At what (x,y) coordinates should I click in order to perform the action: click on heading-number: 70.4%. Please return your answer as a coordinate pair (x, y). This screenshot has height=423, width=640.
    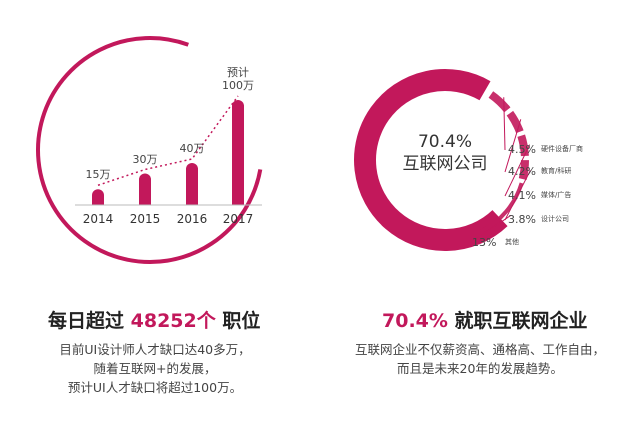
    Looking at the image, I should click on (415, 321).